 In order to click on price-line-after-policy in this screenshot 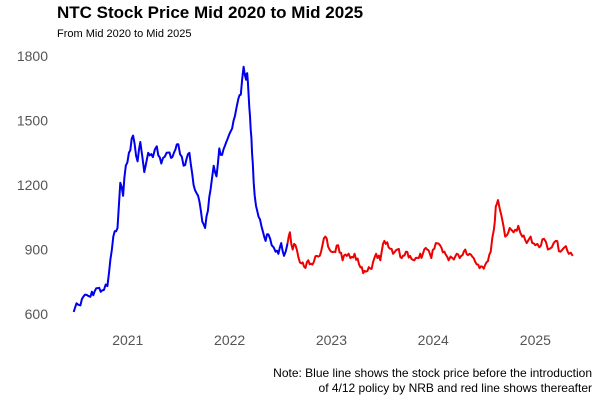, I will do `click(430, 237)`.